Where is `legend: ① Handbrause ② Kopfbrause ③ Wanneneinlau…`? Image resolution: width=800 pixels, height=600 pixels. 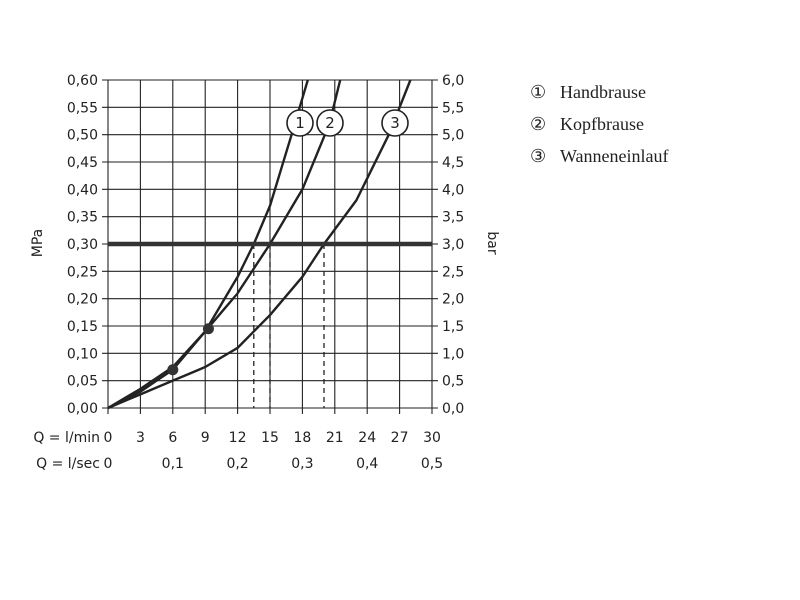
legend: ① Handbrause ② Kopfbrause ③ Wanneneinlau… is located at coordinates (599, 124).